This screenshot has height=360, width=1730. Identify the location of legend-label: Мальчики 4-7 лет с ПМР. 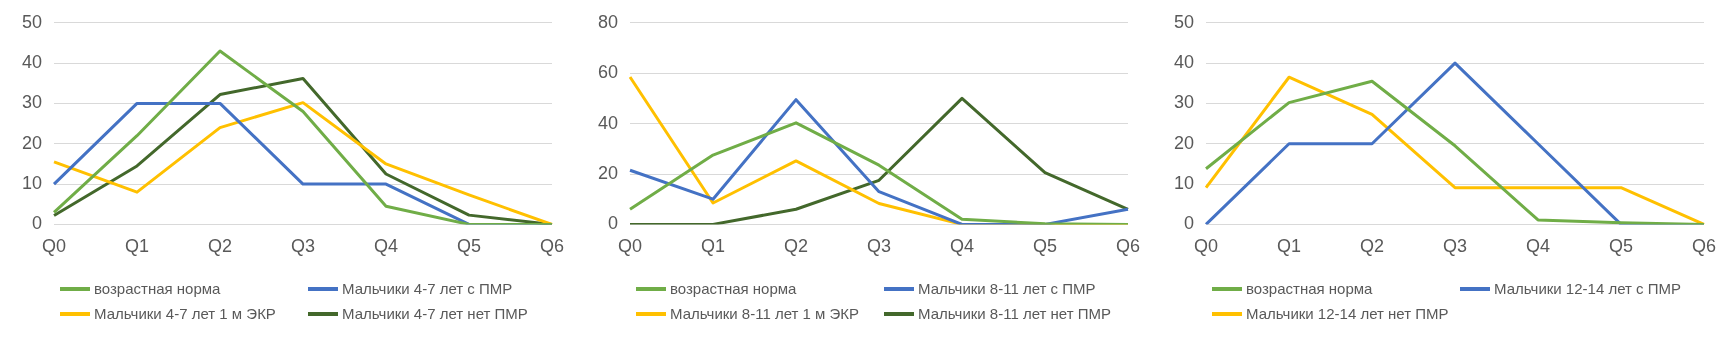
(427, 288).